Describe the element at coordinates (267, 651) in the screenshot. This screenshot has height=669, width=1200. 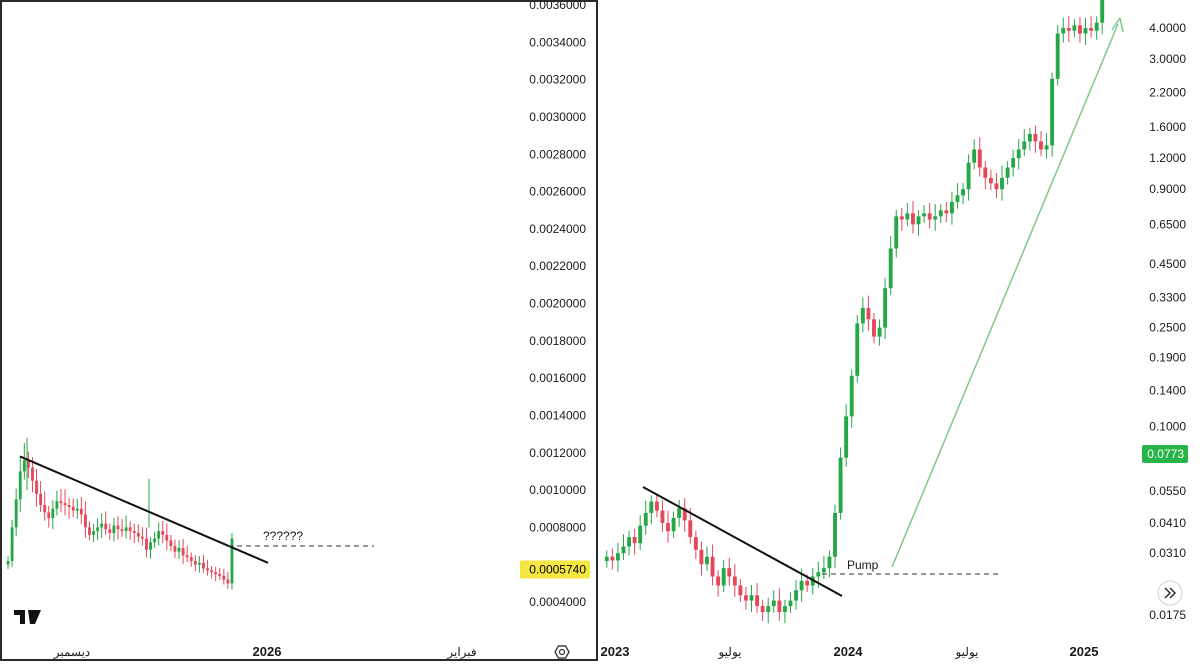
I see `x-tick-label: 2026` at that location.